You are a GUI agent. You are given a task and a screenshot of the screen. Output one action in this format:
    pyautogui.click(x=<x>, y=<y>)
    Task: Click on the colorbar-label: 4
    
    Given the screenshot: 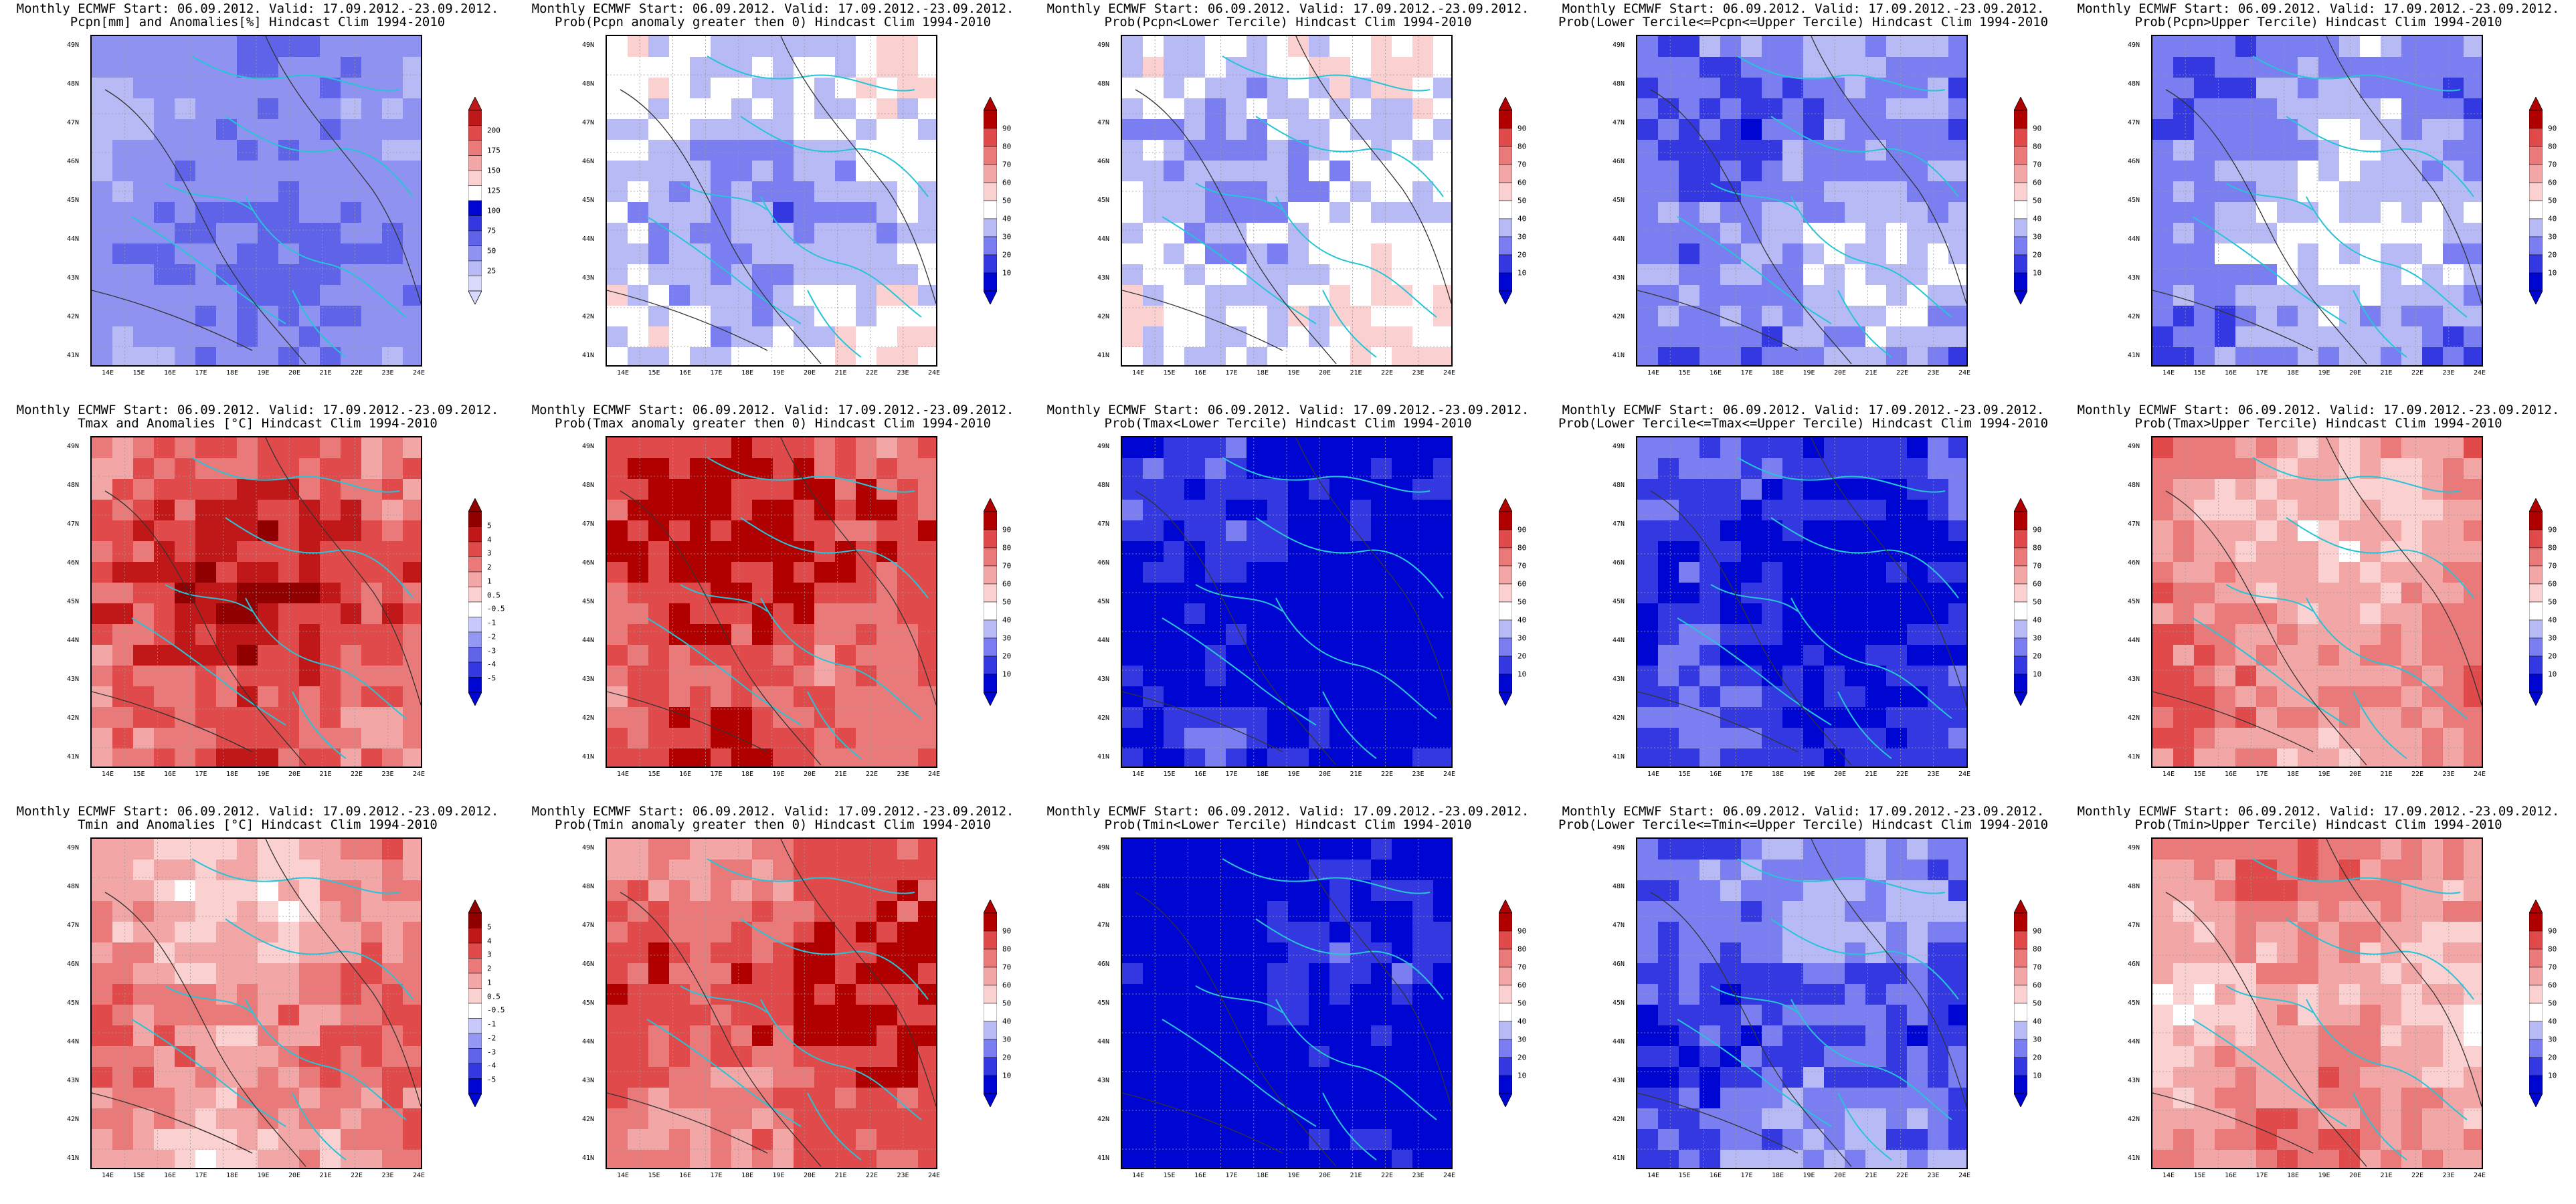 What is the action you would take?
    pyautogui.click(x=489, y=539)
    